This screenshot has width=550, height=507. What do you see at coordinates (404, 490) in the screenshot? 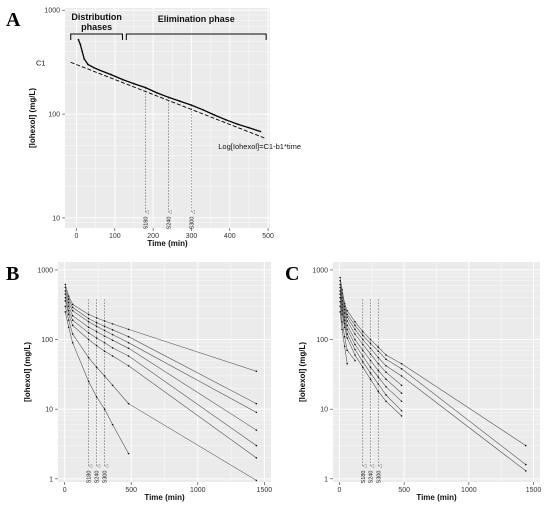
I see `x-tick-label: 500` at bounding box center [404, 490].